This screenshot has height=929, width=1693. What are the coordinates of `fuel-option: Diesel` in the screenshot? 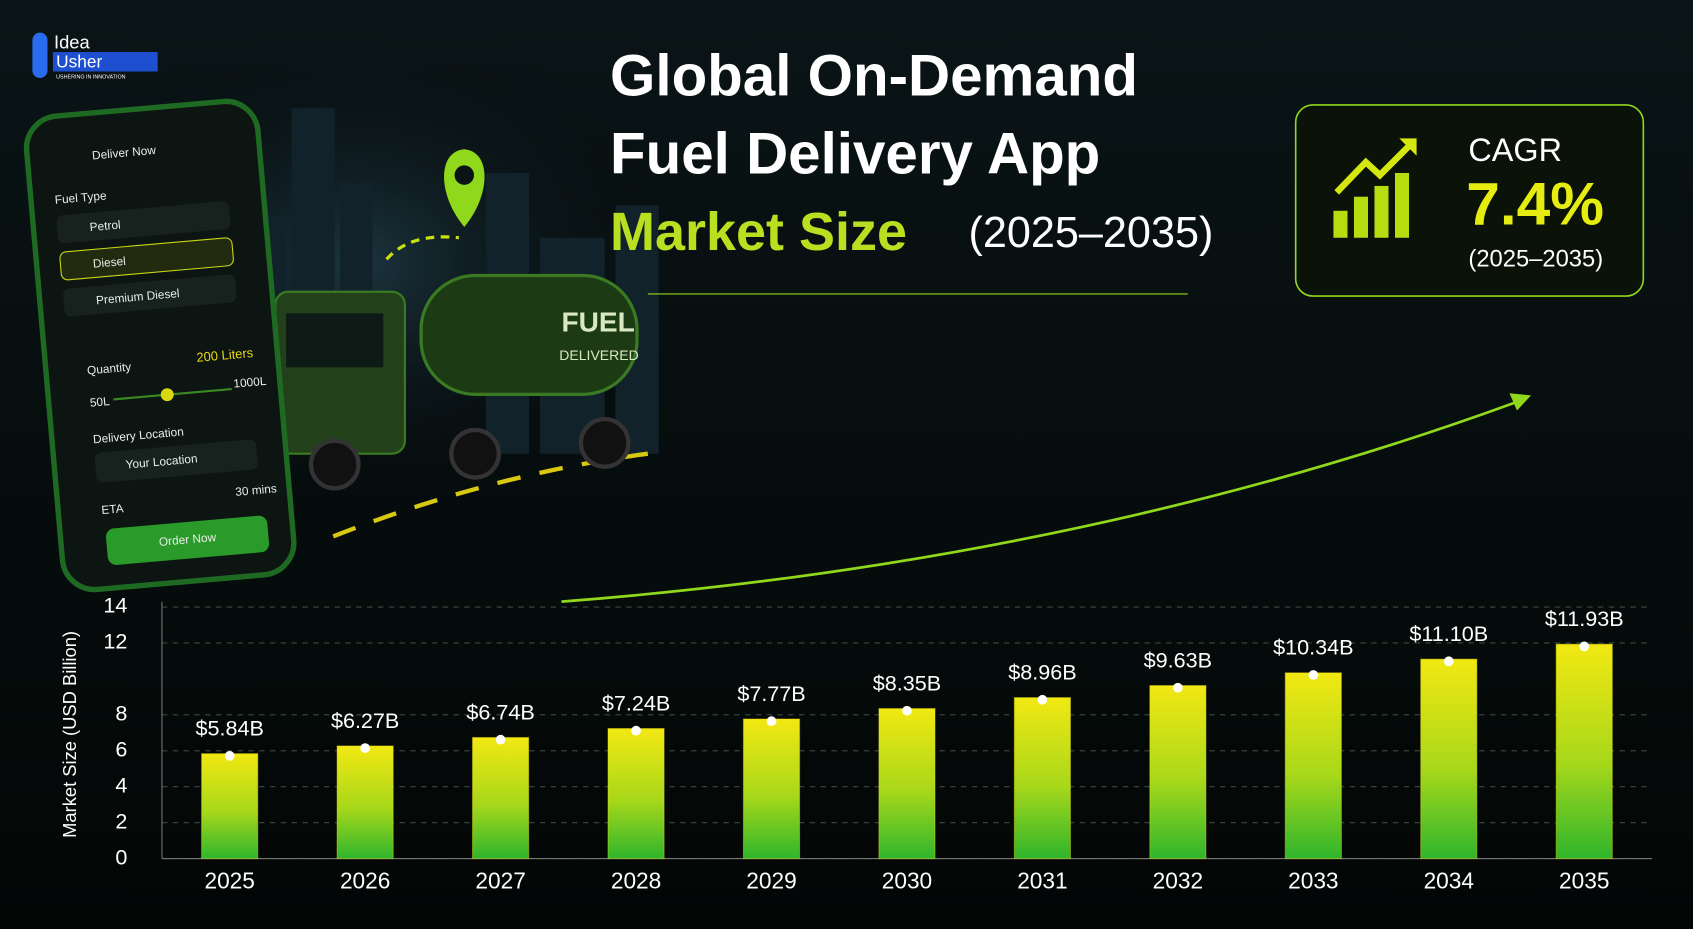 It's located at (109, 262).